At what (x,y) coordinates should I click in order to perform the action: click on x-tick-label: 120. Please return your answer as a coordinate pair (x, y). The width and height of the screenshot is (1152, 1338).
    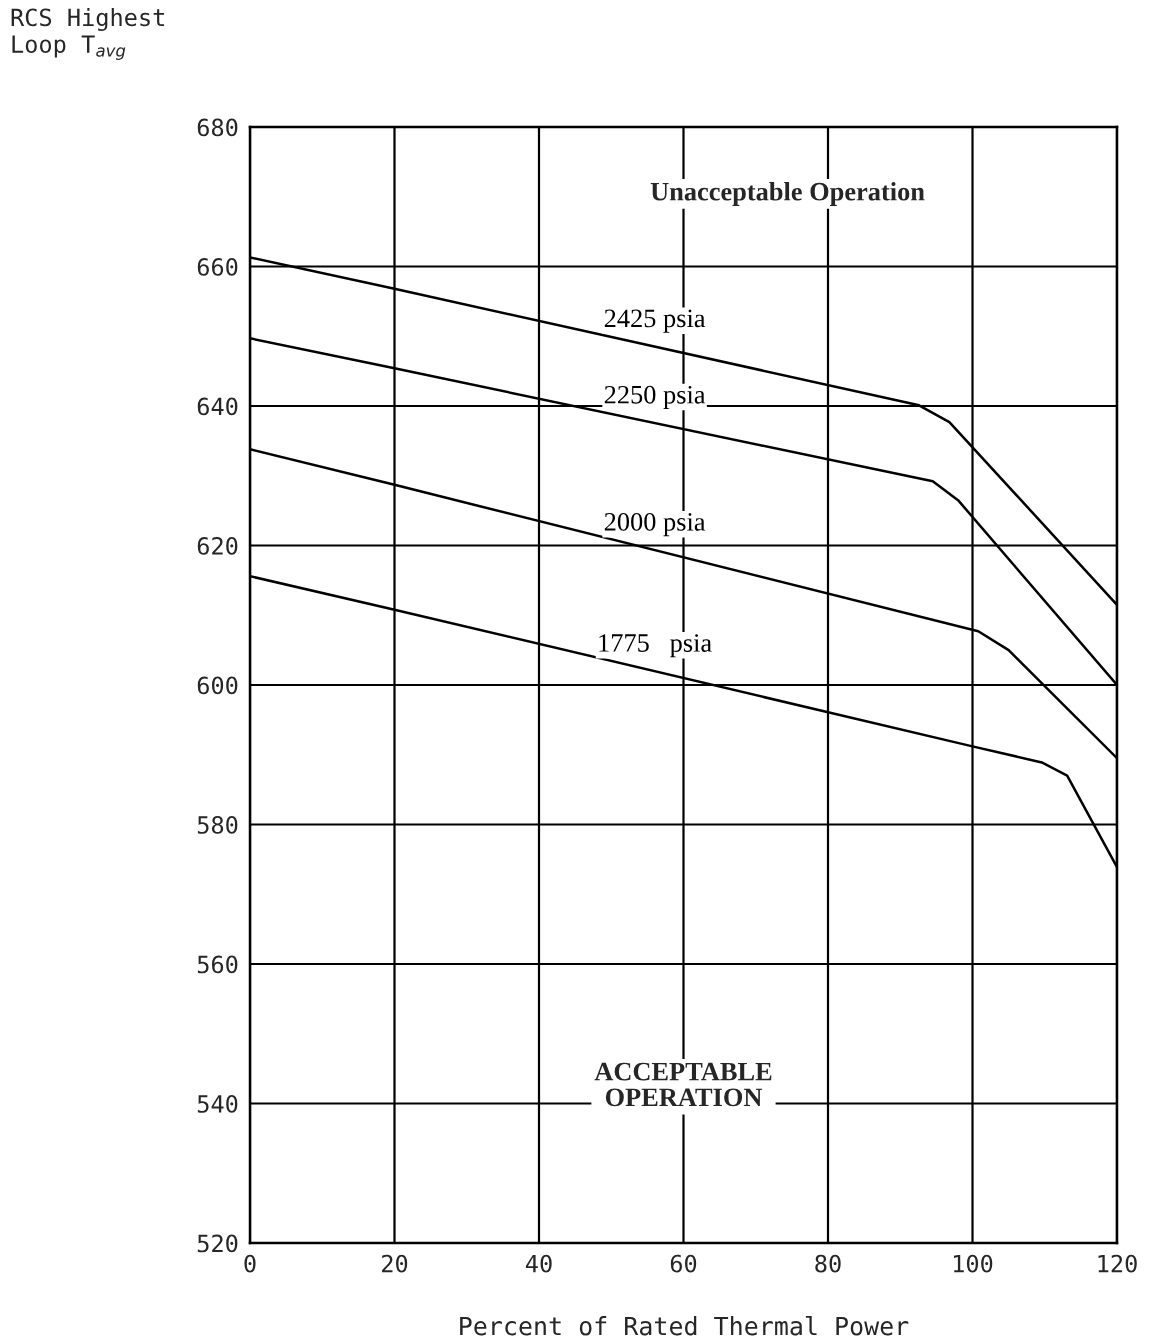
    Looking at the image, I should click on (1117, 1263).